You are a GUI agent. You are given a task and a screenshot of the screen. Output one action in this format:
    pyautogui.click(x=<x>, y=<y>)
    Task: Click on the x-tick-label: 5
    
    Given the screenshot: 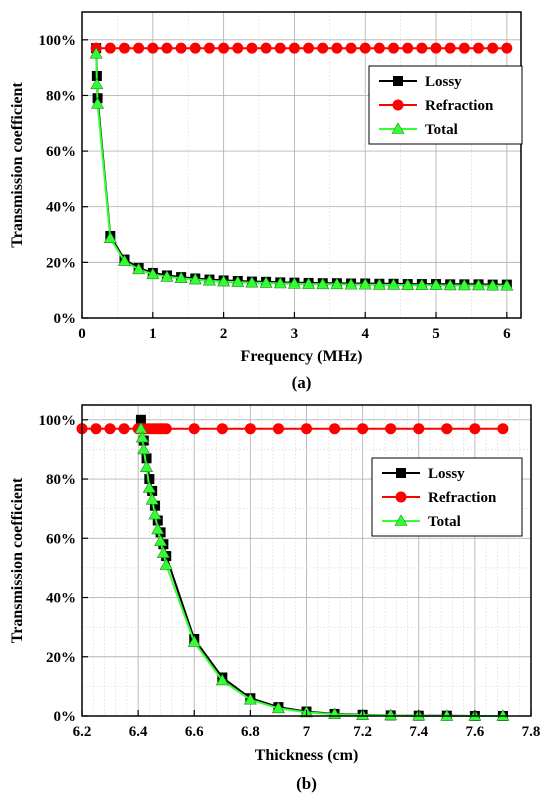 What is the action you would take?
    pyautogui.click(x=436, y=334)
    